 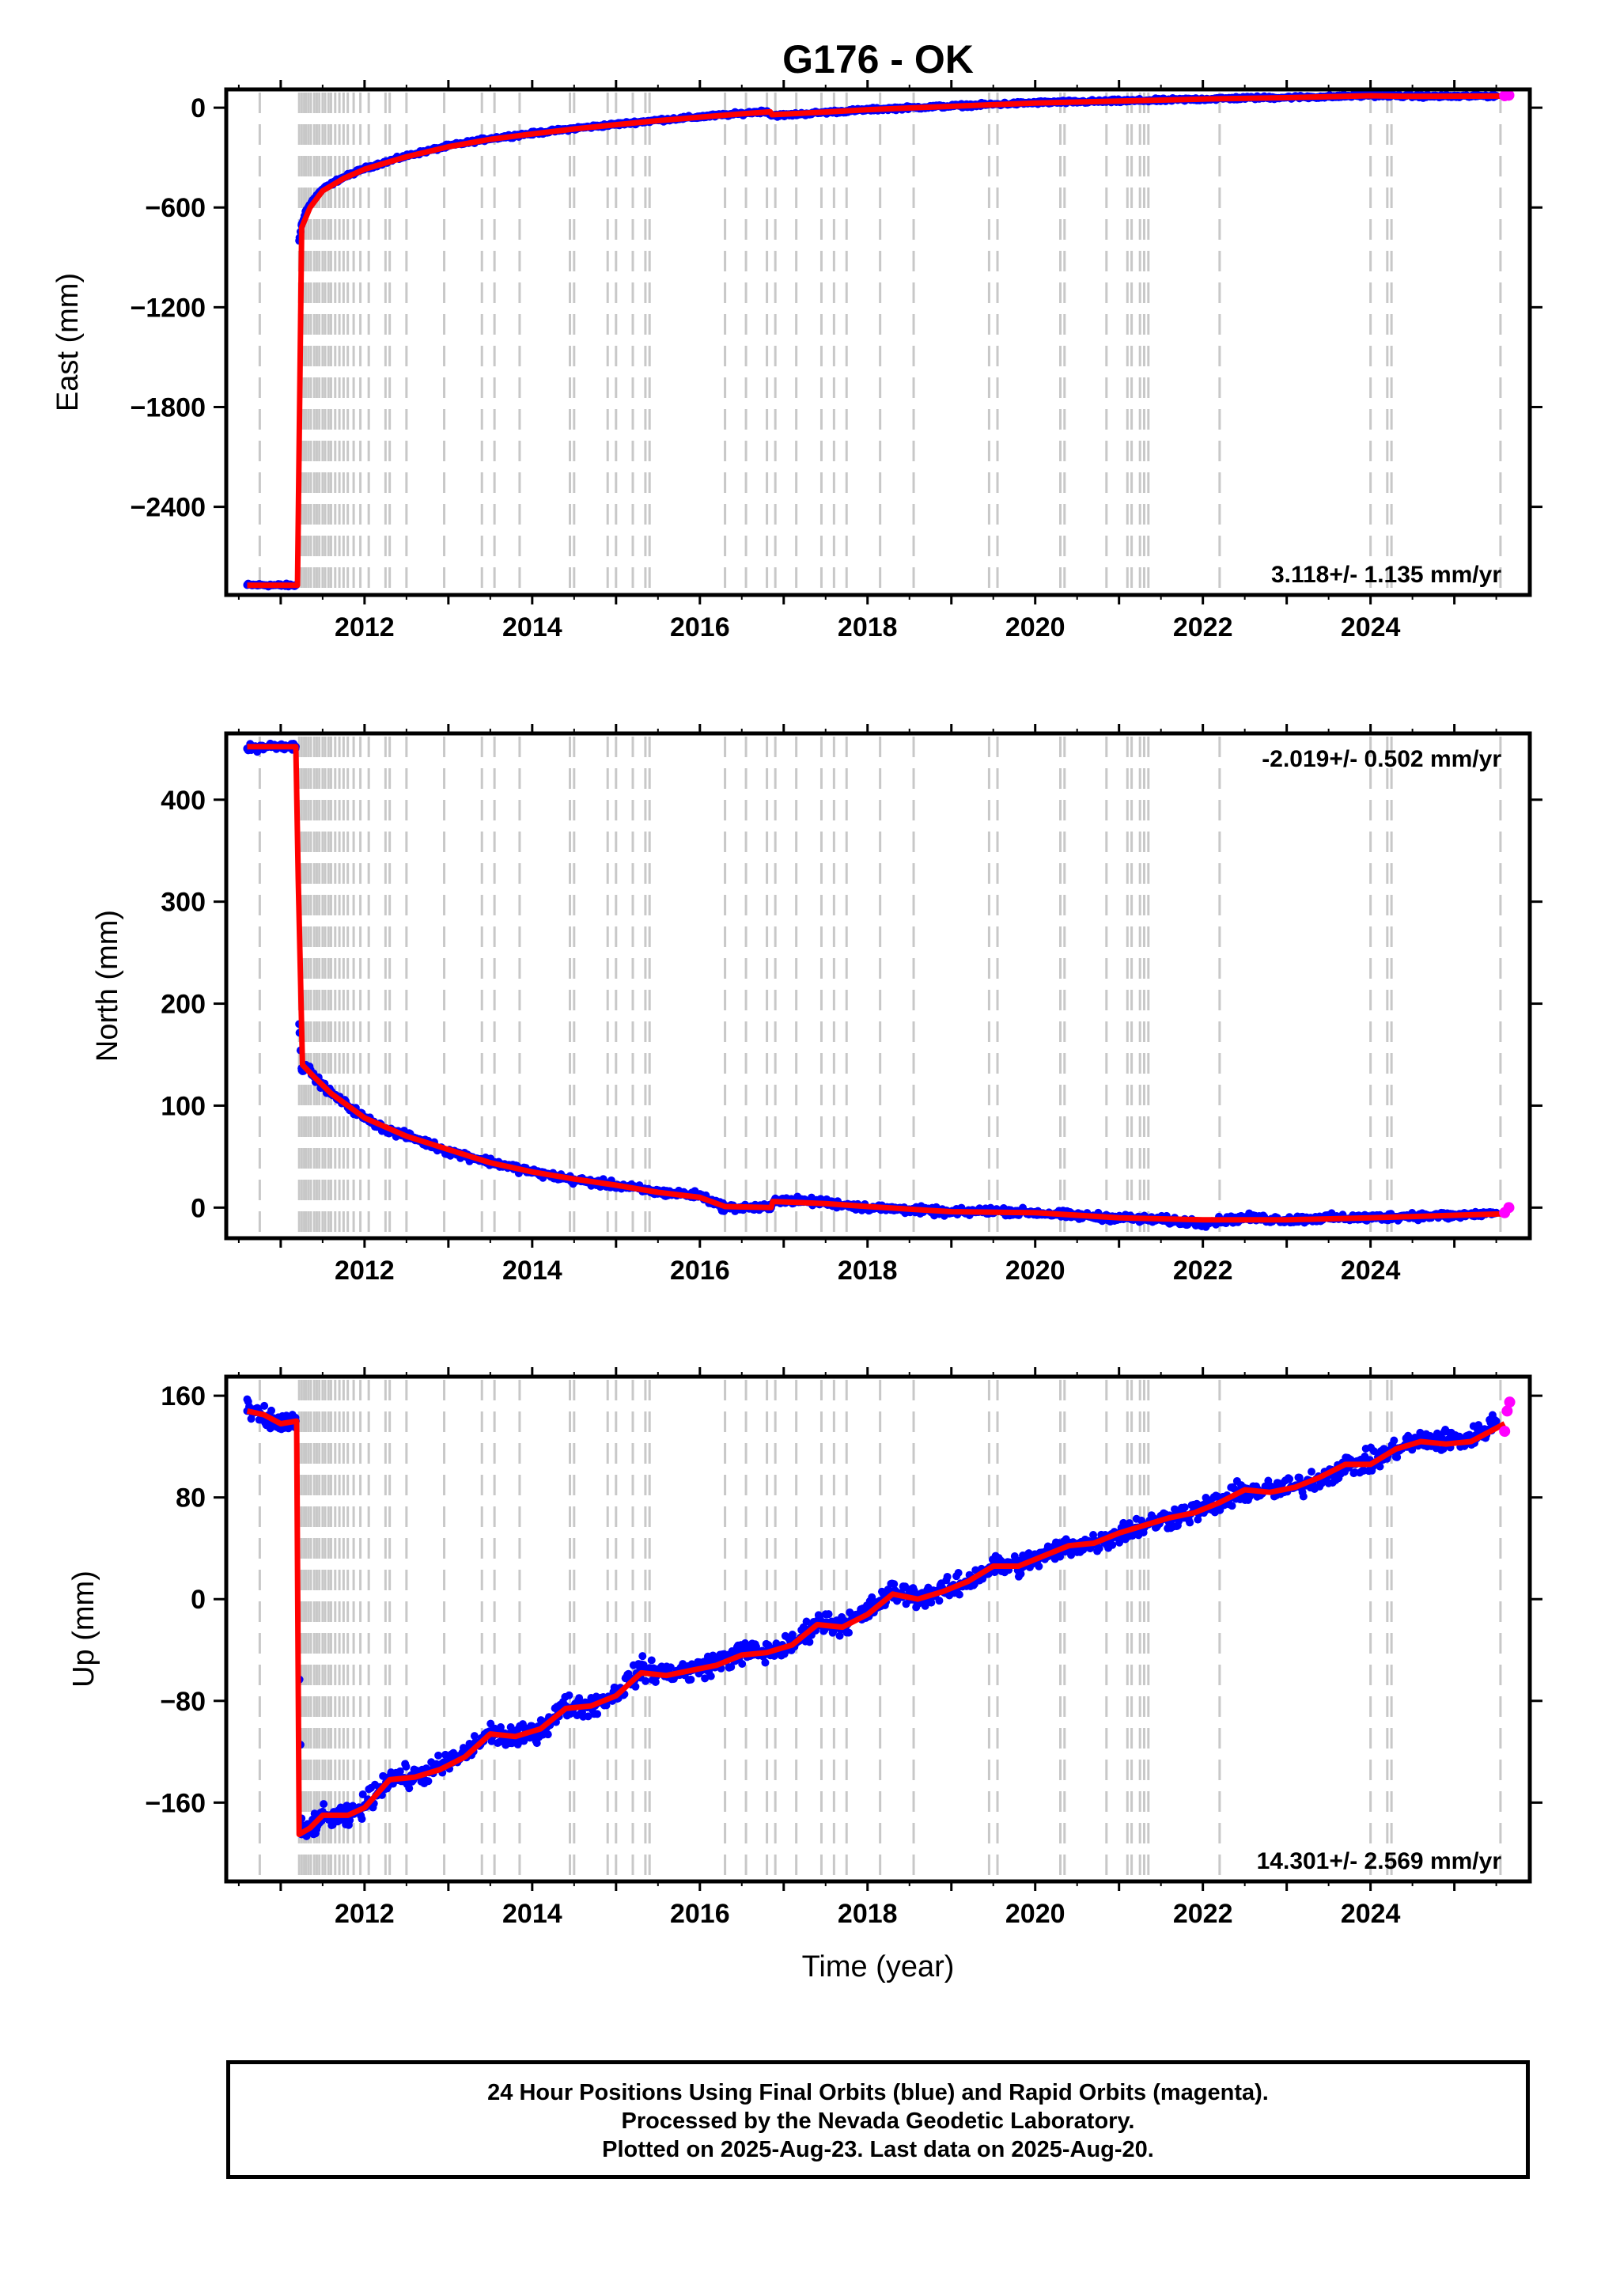 What do you see at coordinates (183, 903) in the screenshot?
I see `y-tick-label: 300` at bounding box center [183, 903].